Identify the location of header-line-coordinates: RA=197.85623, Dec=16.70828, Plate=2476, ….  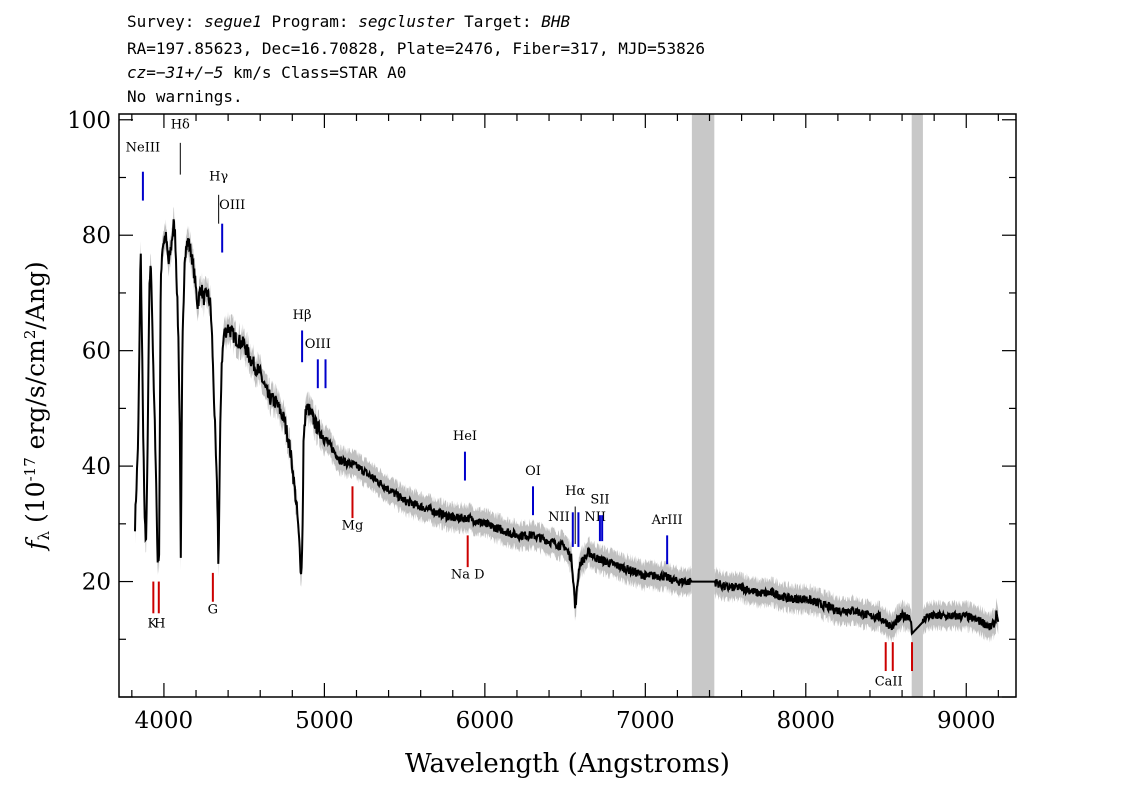
(416, 48).